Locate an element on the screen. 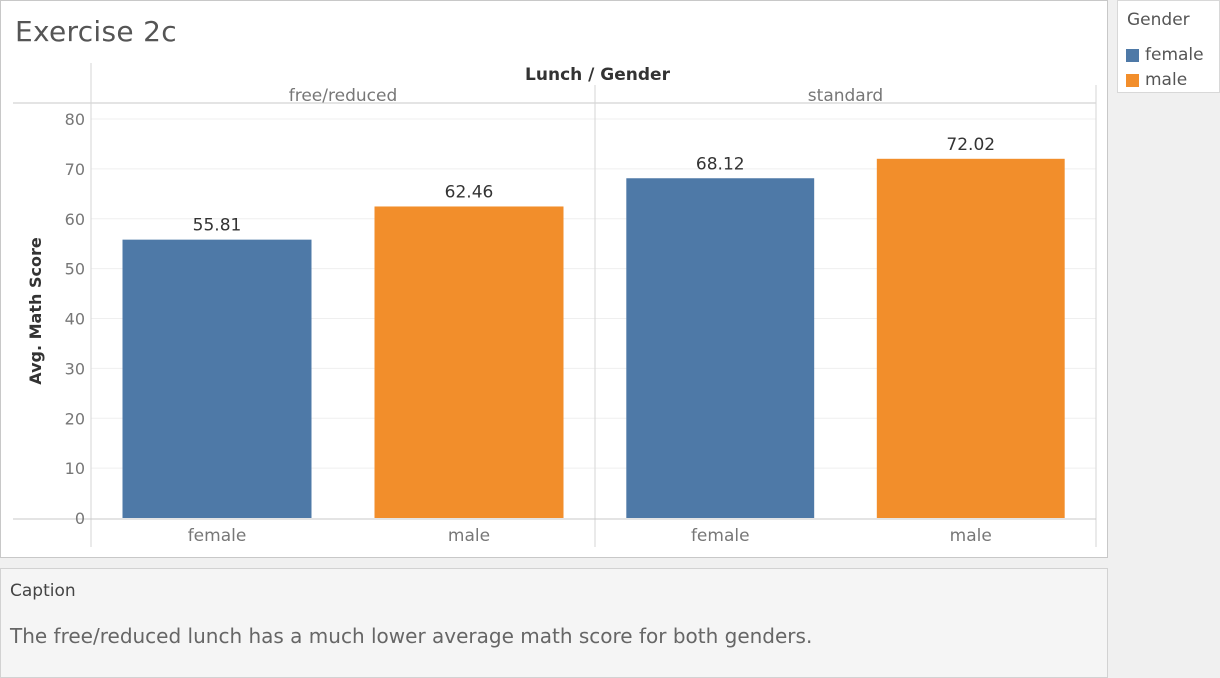  y-tick-label: 20 is located at coordinates (75, 418).